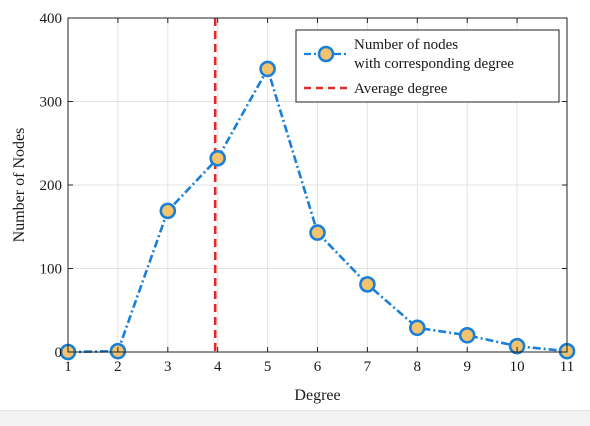 The width and height of the screenshot is (590, 426). Describe the element at coordinates (268, 367) in the screenshot. I see `x-tick-label: 5` at that location.